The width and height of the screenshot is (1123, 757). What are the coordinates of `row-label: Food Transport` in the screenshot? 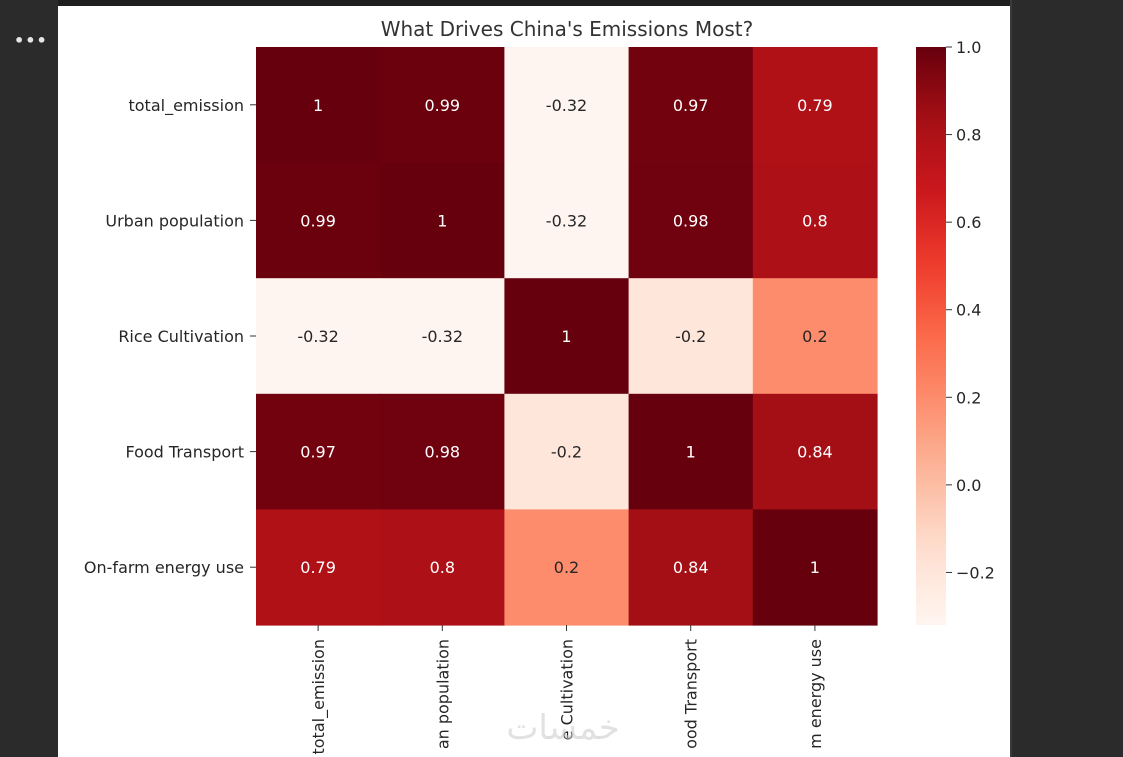 It's located at (184, 452).